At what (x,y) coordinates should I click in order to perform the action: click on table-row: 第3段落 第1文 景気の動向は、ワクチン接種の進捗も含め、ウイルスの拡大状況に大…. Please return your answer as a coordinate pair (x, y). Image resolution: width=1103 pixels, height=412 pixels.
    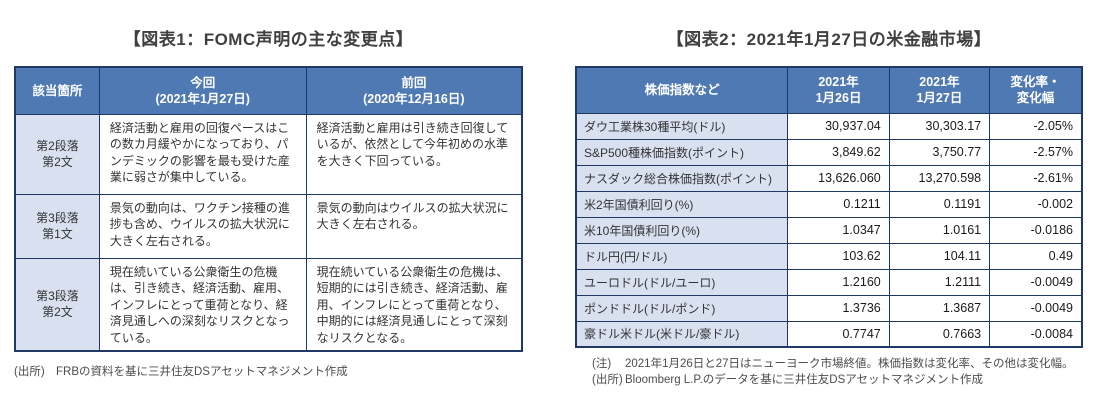
    Looking at the image, I should click on (268, 226).